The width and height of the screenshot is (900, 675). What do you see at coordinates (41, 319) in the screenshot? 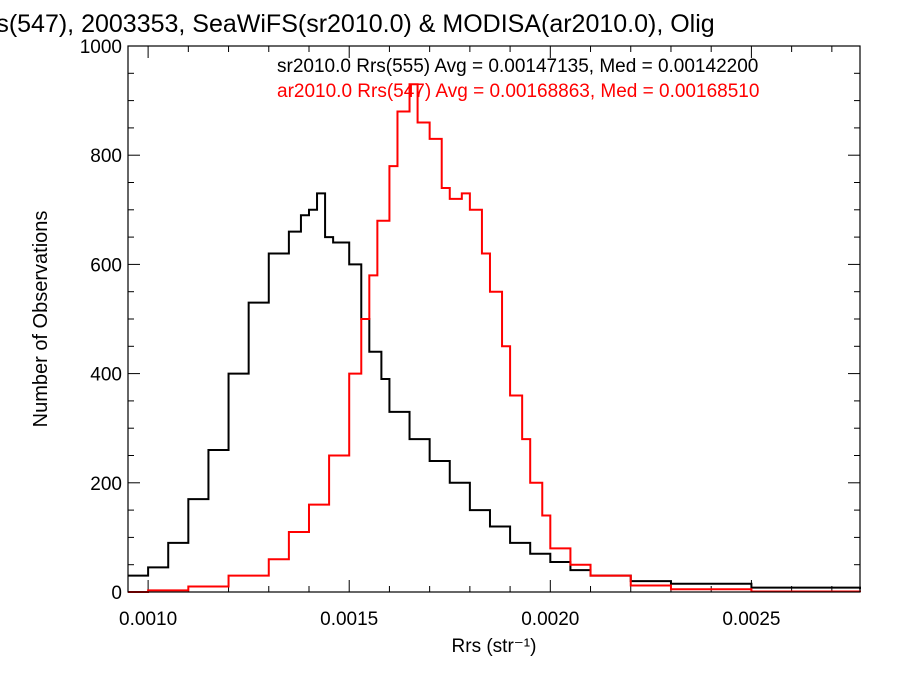
I see `y-axis-label: Number of Observations` at bounding box center [41, 319].